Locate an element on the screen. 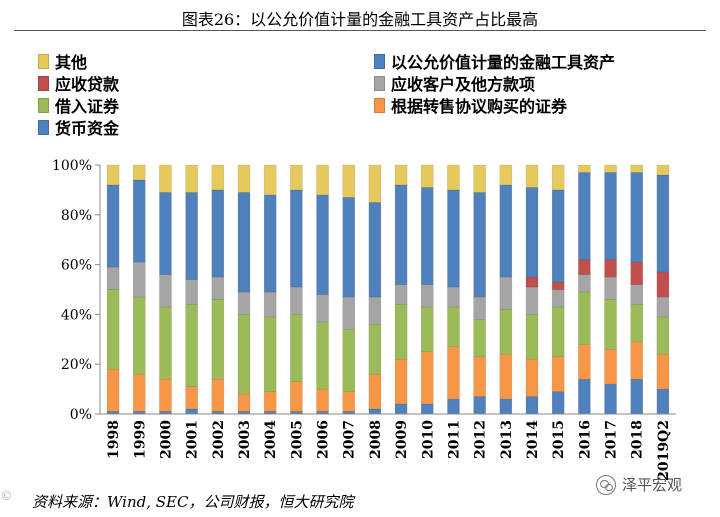 The image size is (720, 517). bar-segment-1998-s1 is located at coordinates (113, 390).